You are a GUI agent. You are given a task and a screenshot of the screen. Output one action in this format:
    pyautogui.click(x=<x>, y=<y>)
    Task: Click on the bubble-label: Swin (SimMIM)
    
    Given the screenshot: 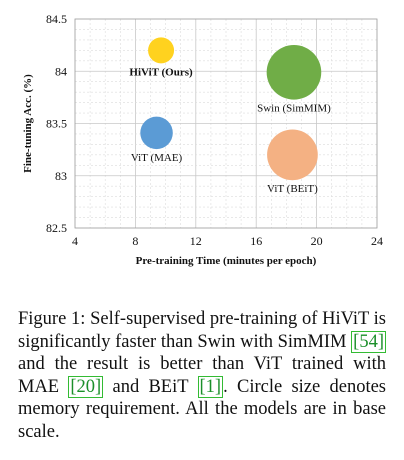 What is the action you would take?
    pyautogui.click(x=294, y=109)
    